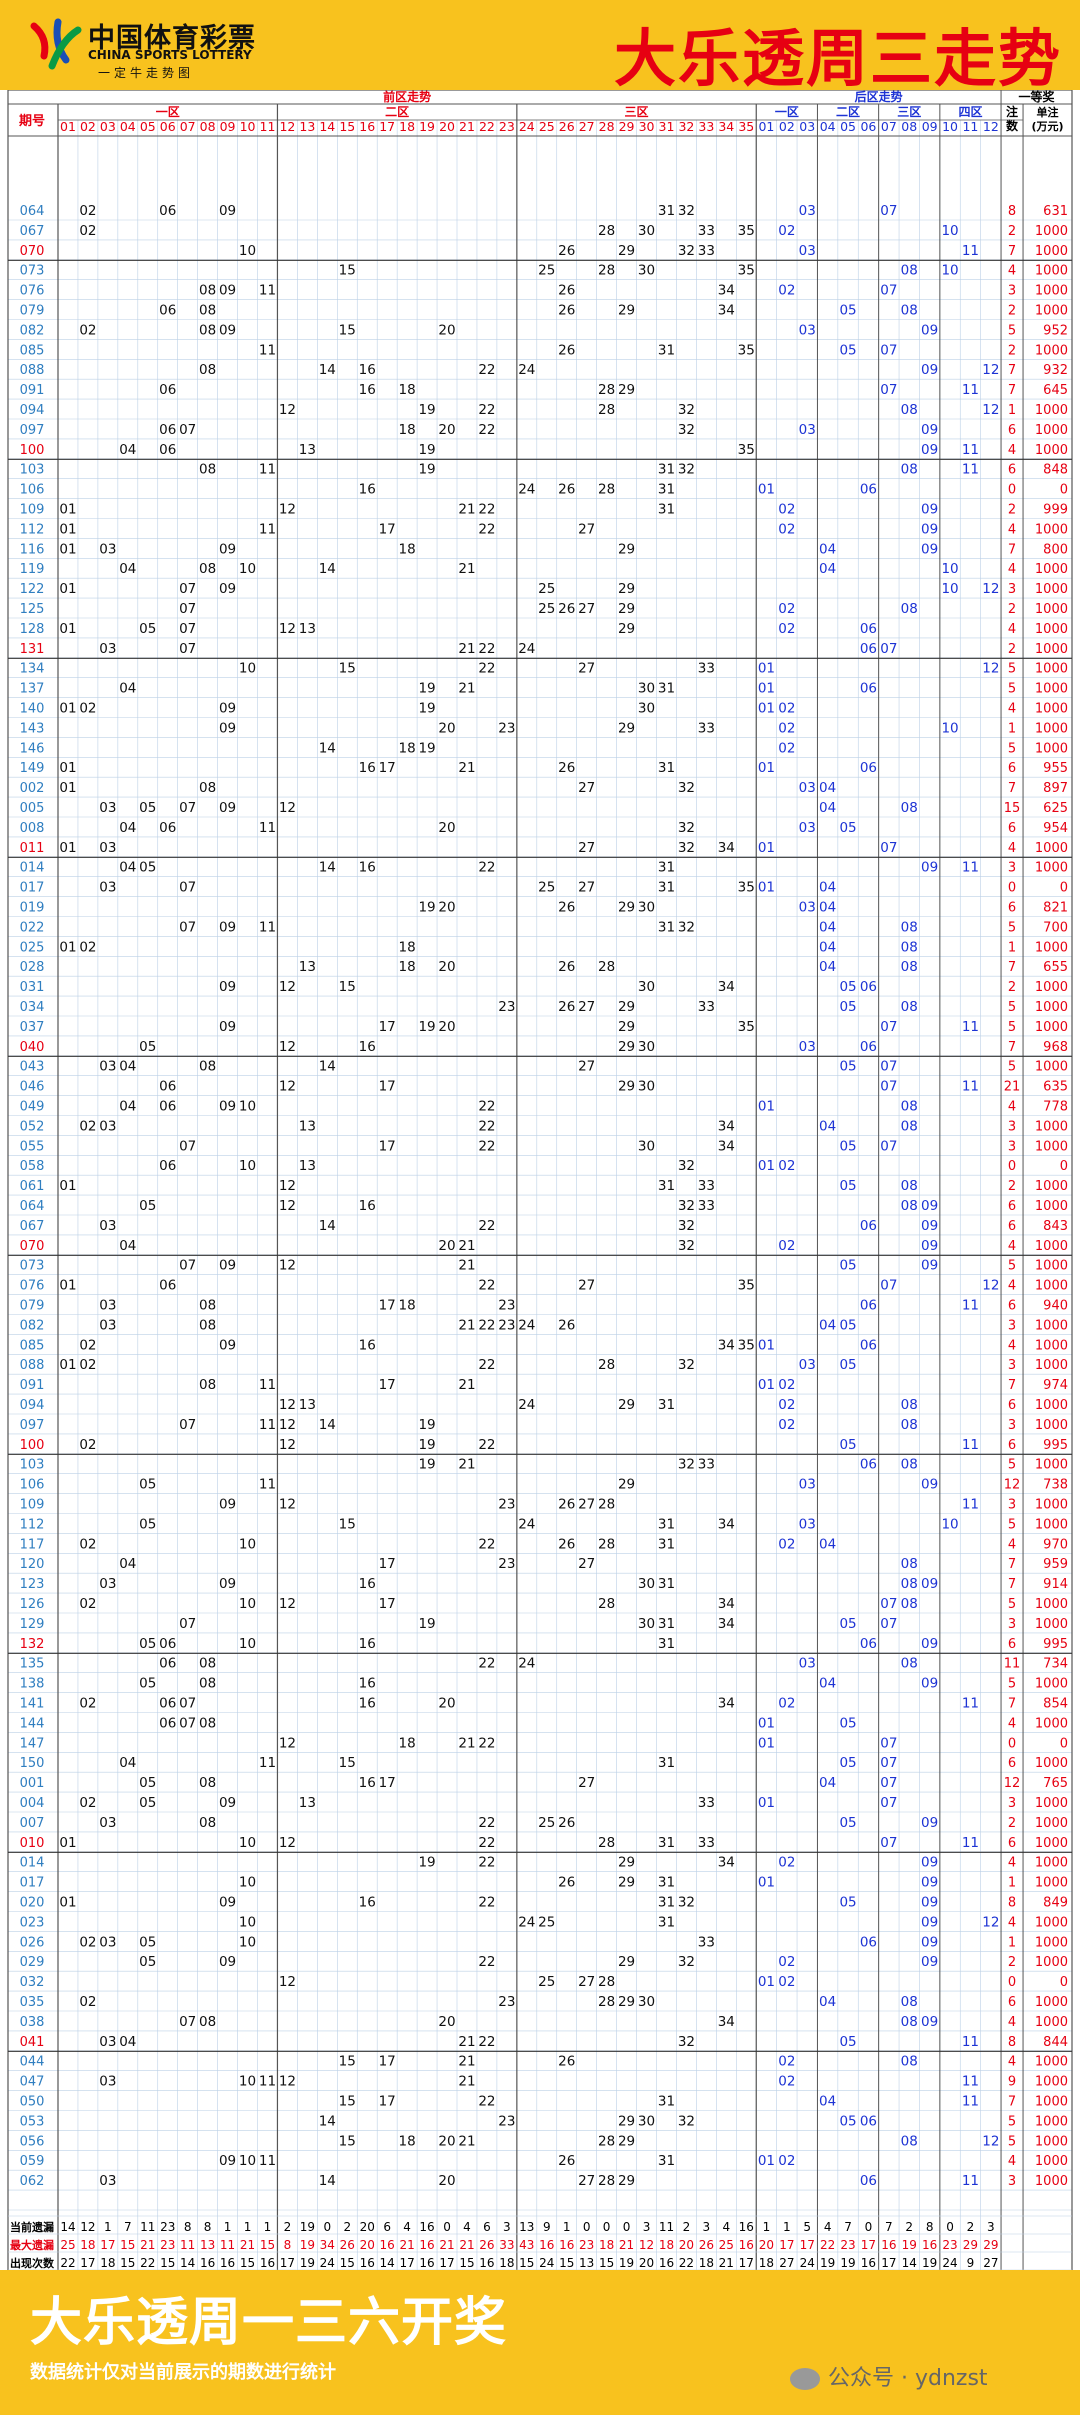  I want to click on front-ball: 04, so click(127, 1246).